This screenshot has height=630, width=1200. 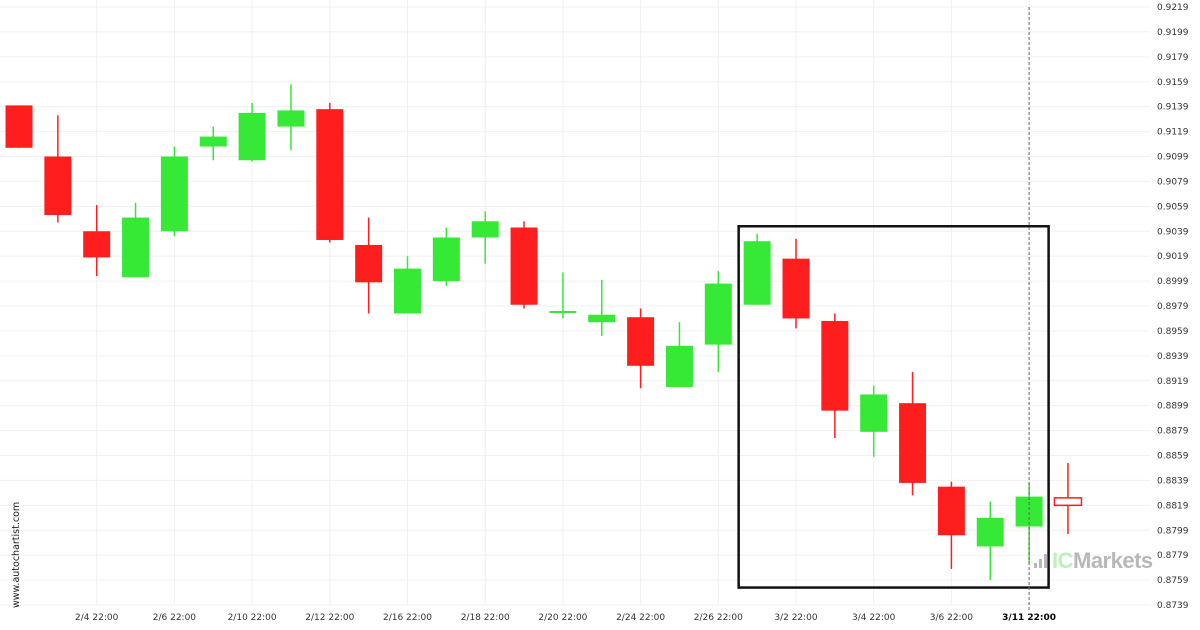 I want to click on y-tick-label: 0.9119, so click(x=1173, y=133).